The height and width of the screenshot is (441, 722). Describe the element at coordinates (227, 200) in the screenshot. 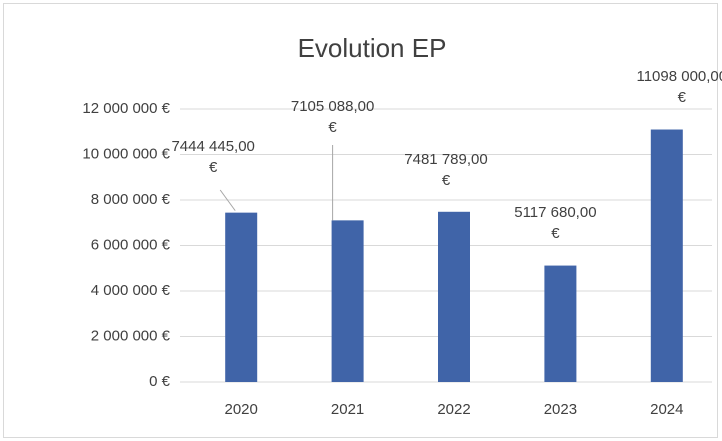

I see `leader-line` at that location.